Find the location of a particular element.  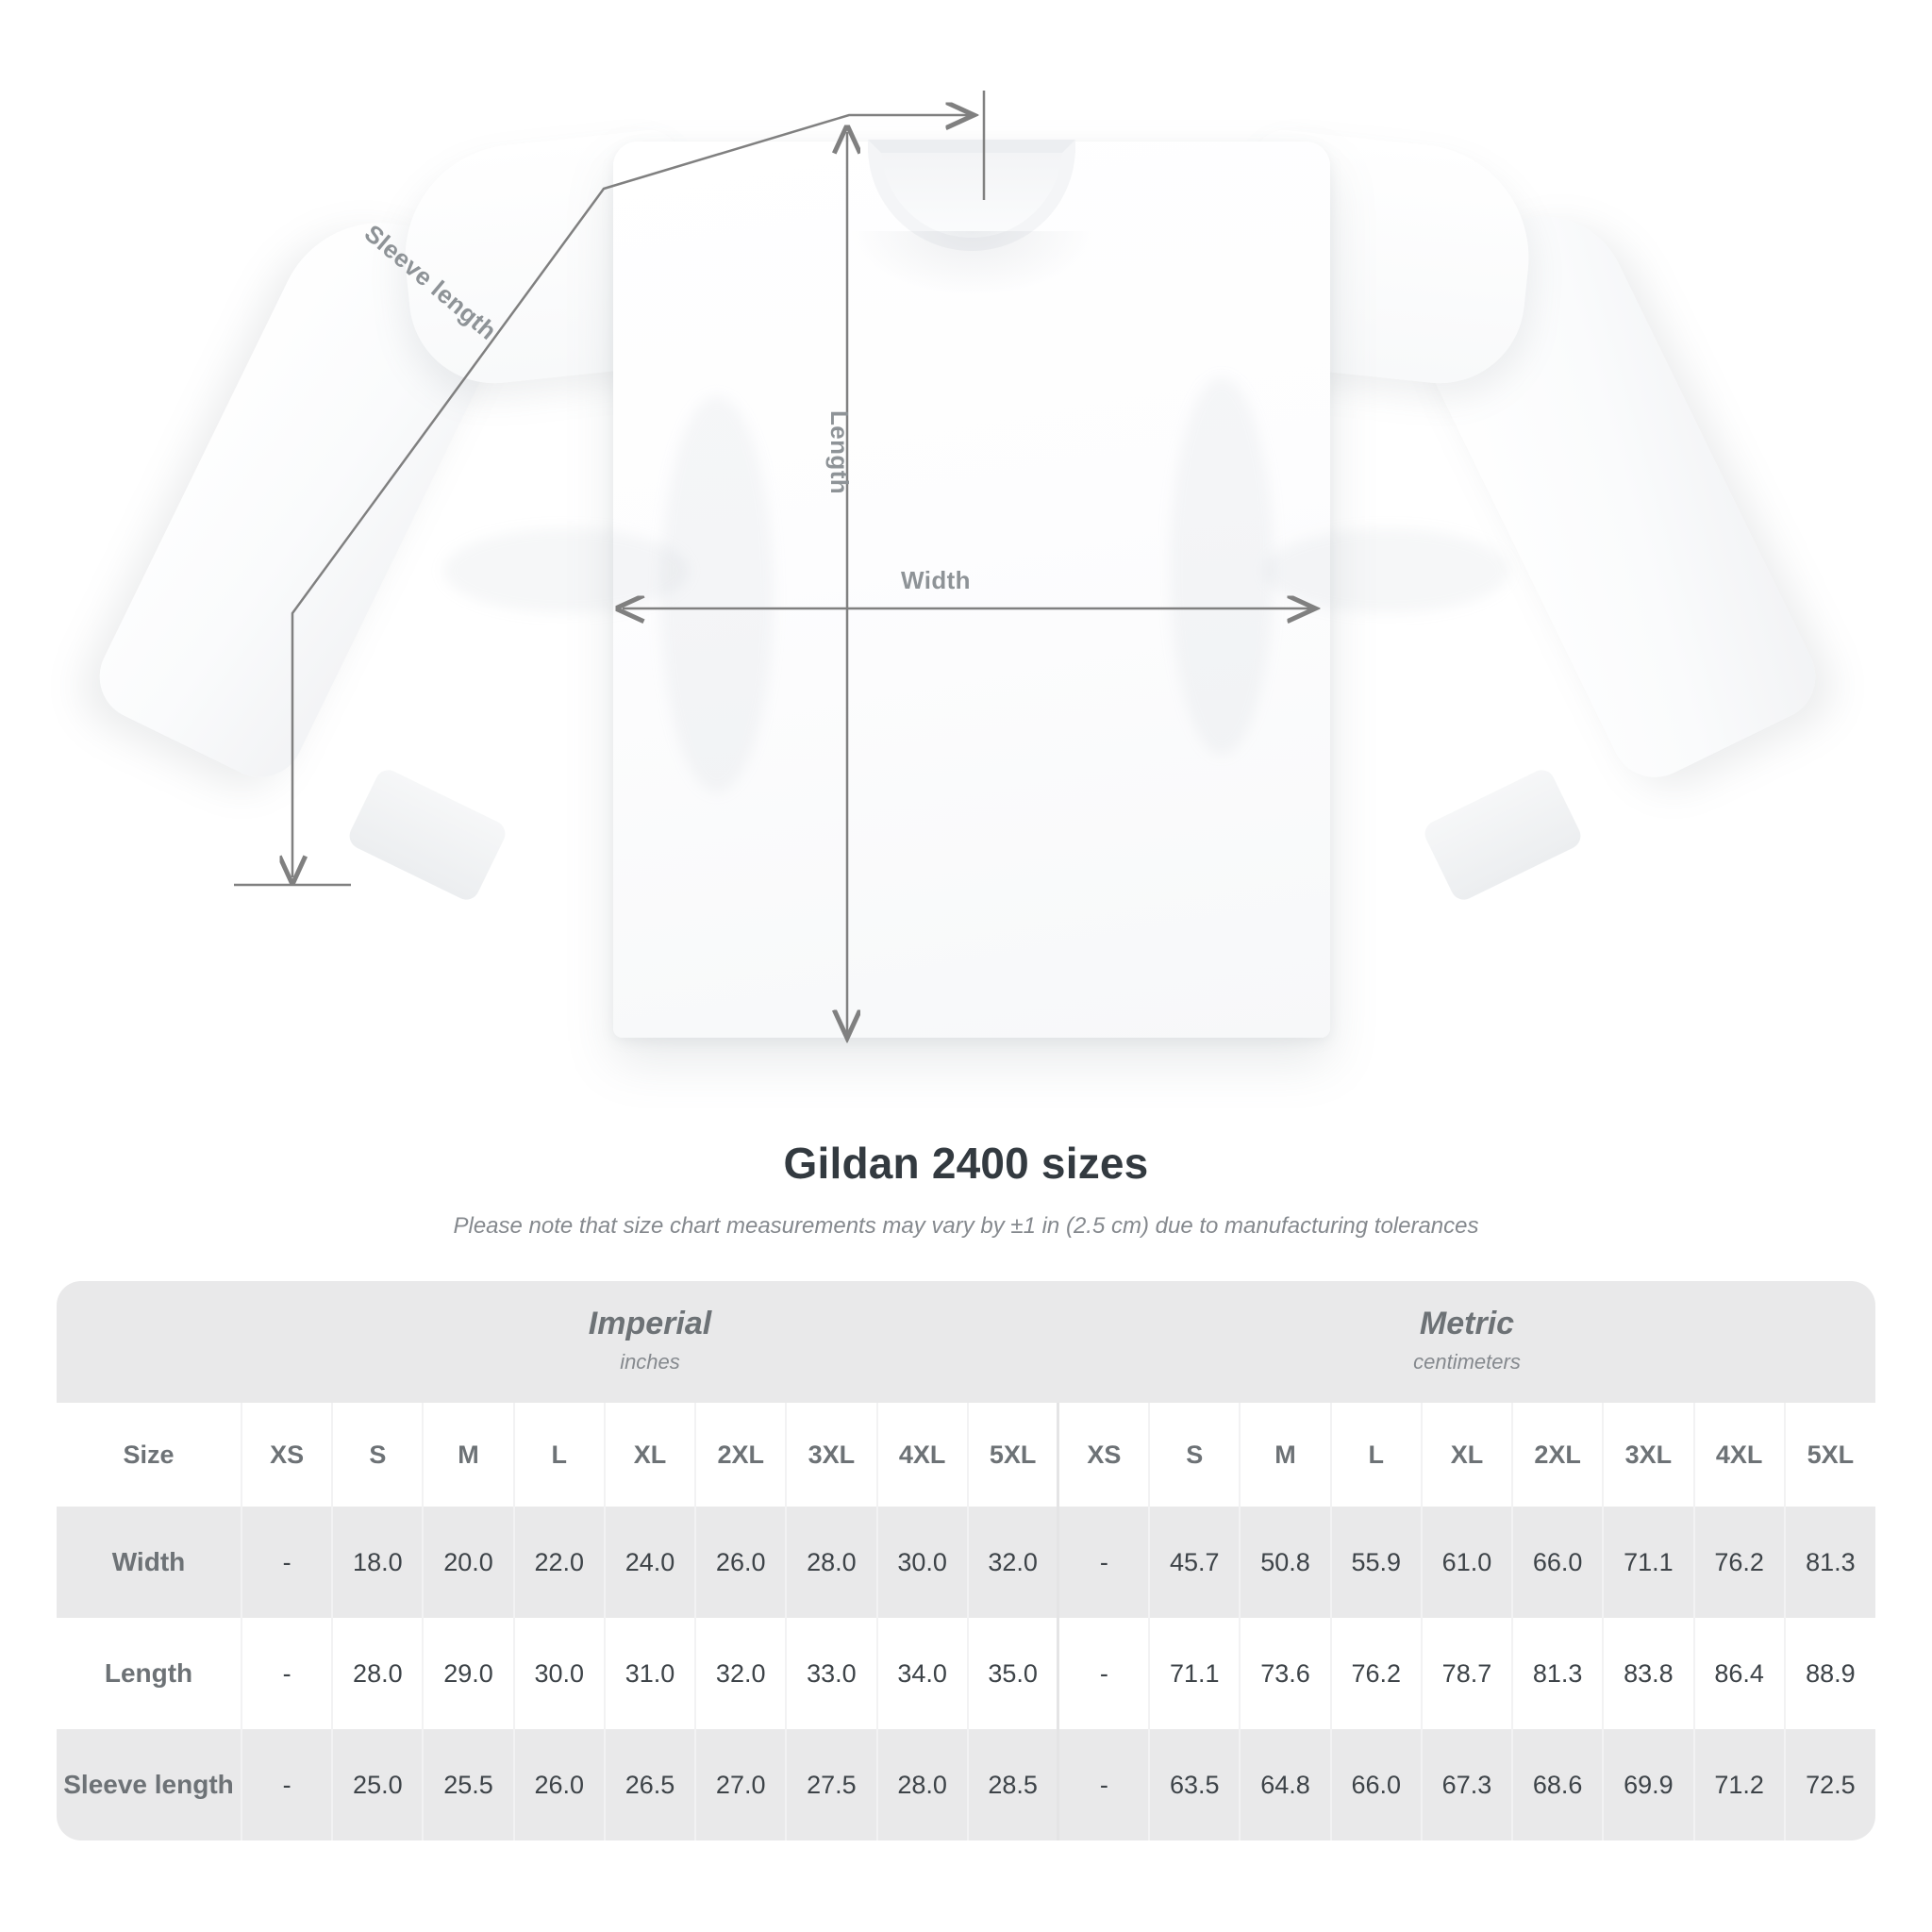

cell-imperial-width-4xl: 30.0 is located at coordinates (921, 1562).